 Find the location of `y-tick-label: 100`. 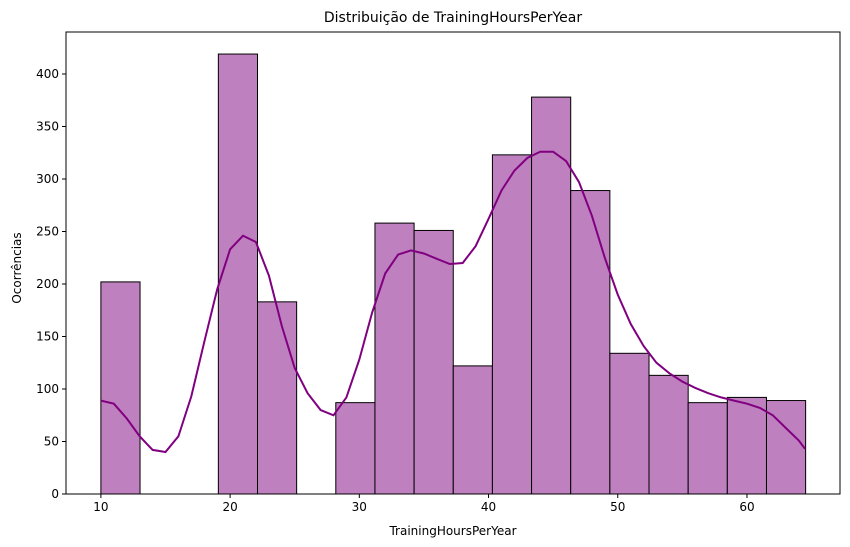

y-tick-label: 100 is located at coordinates (47, 389).